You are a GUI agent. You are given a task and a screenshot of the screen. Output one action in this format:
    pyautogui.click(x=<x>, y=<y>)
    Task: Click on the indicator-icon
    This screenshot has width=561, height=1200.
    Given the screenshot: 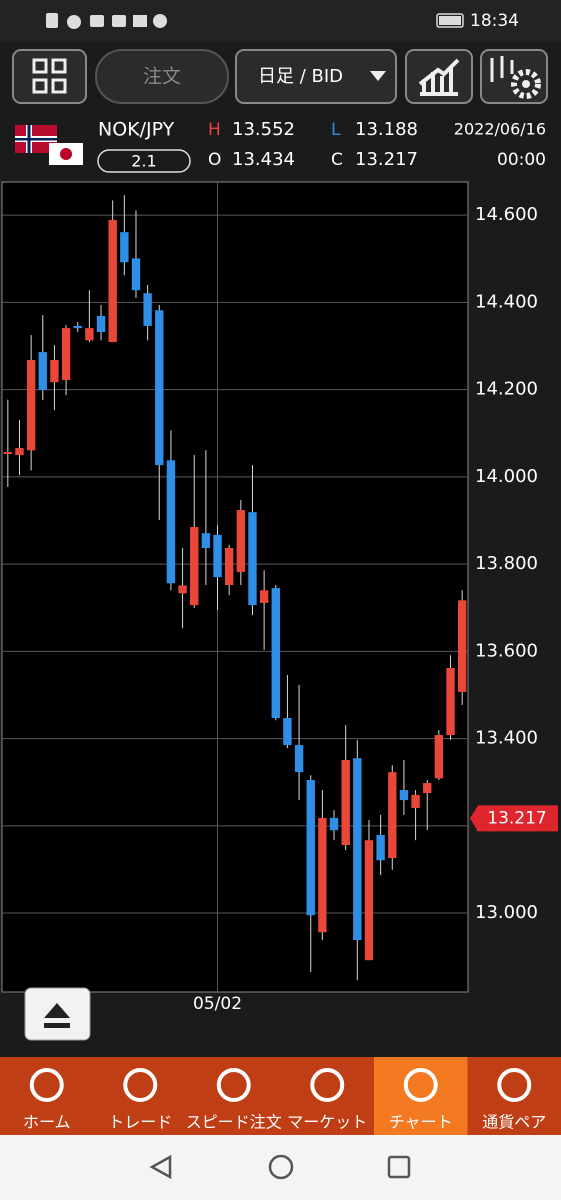 What is the action you would take?
    pyautogui.click(x=439, y=77)
    